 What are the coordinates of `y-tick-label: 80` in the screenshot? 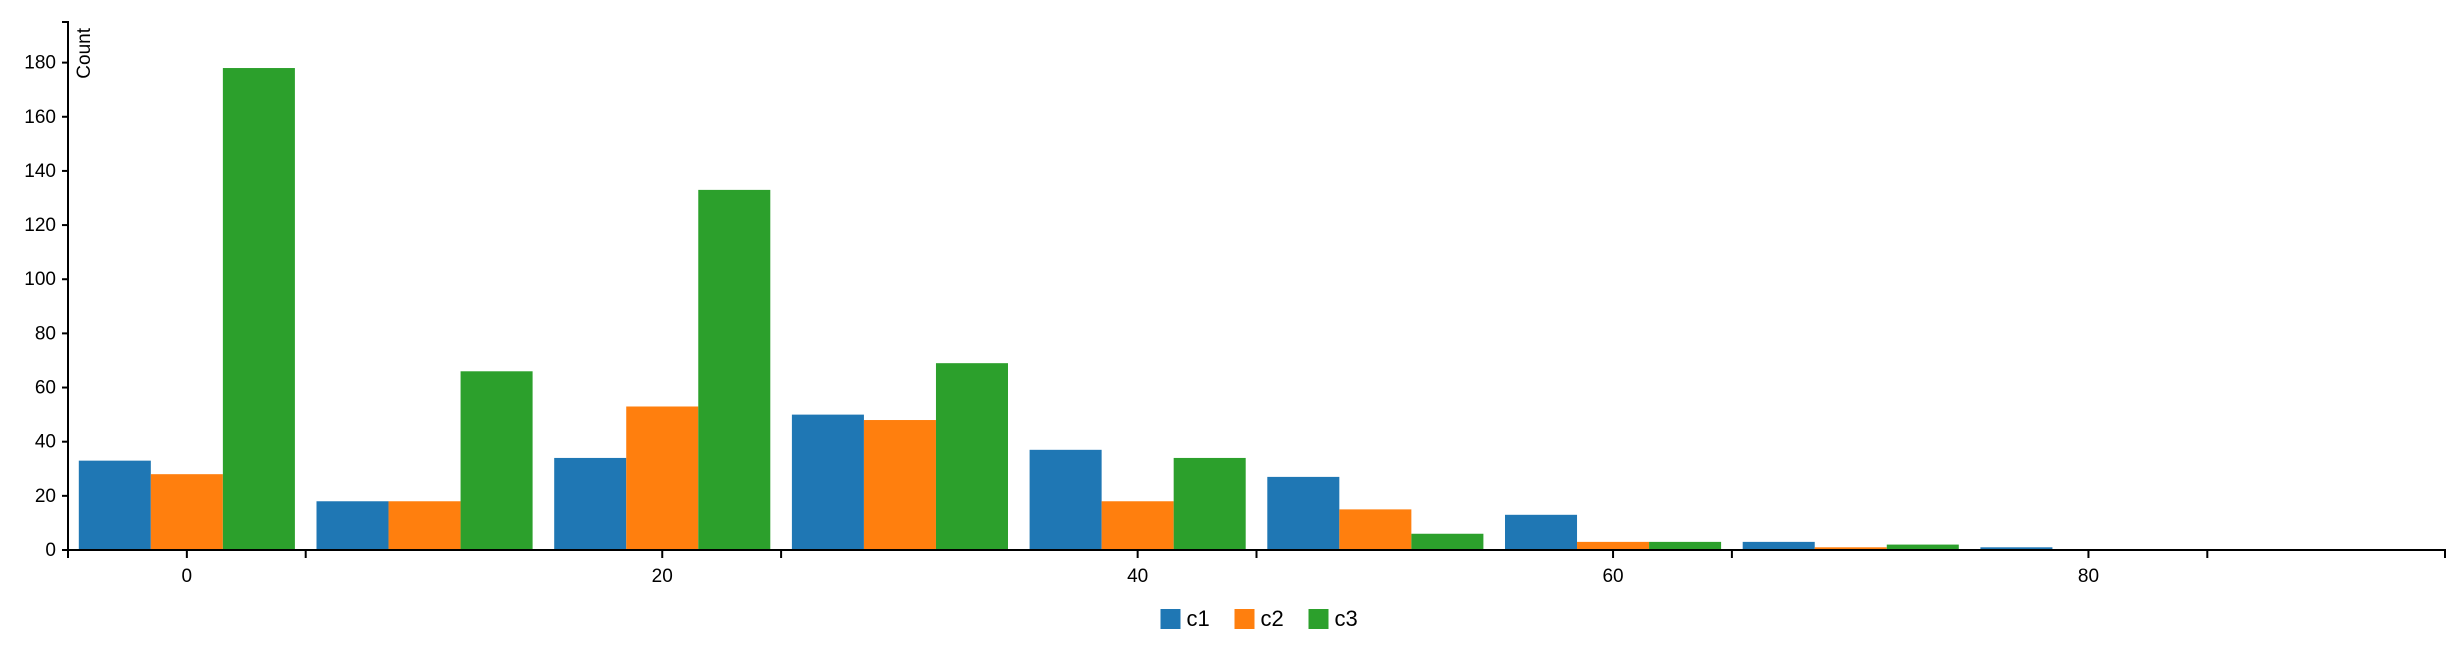 It's located at (45, 333).